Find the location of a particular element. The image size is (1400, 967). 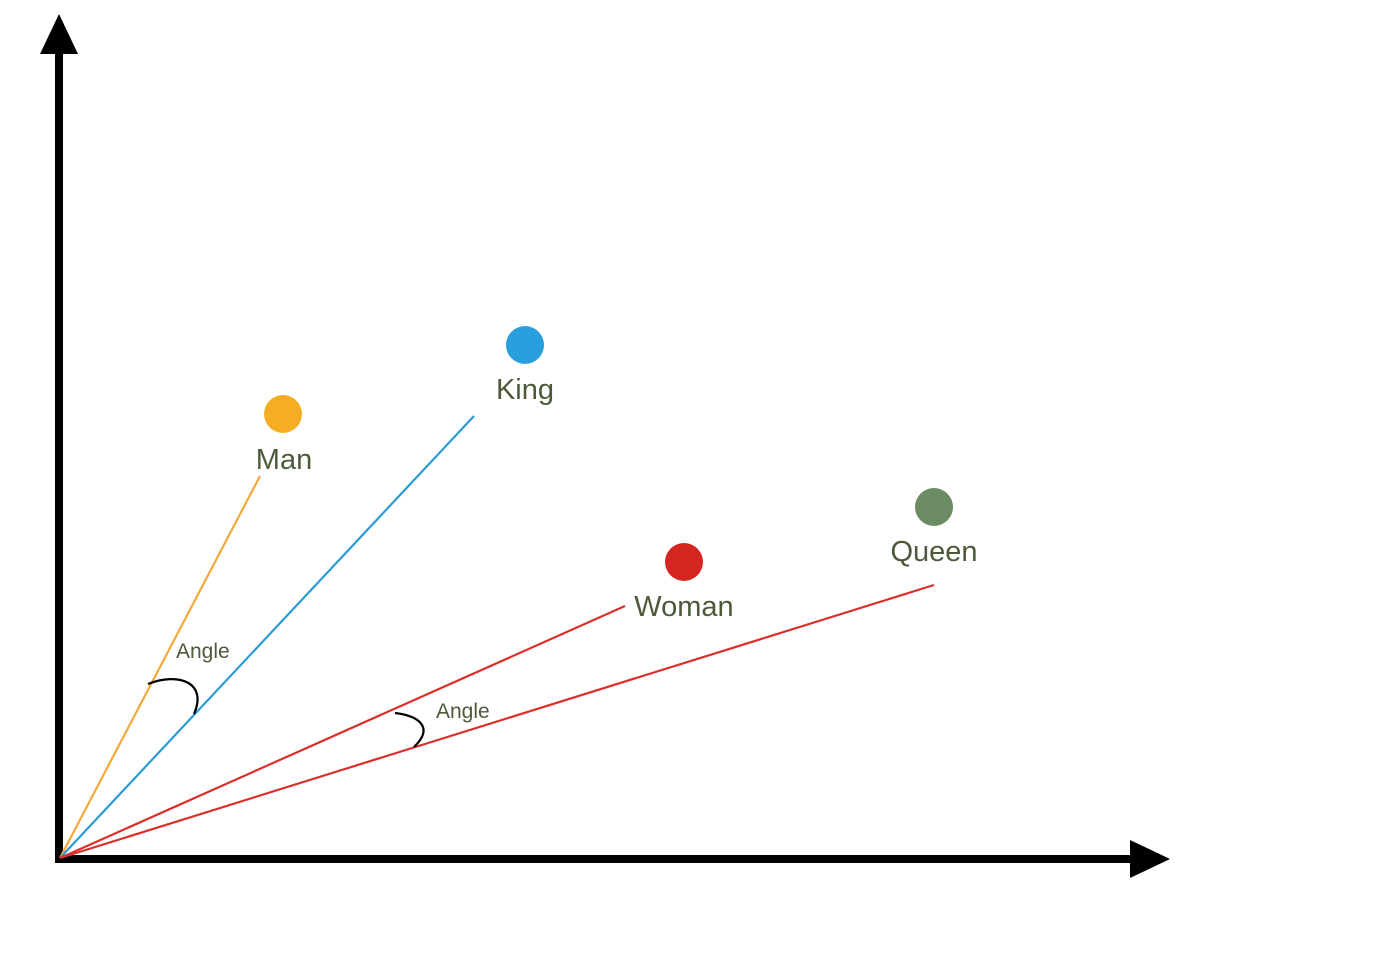

woman-vector is located at coordinates (342, 732).